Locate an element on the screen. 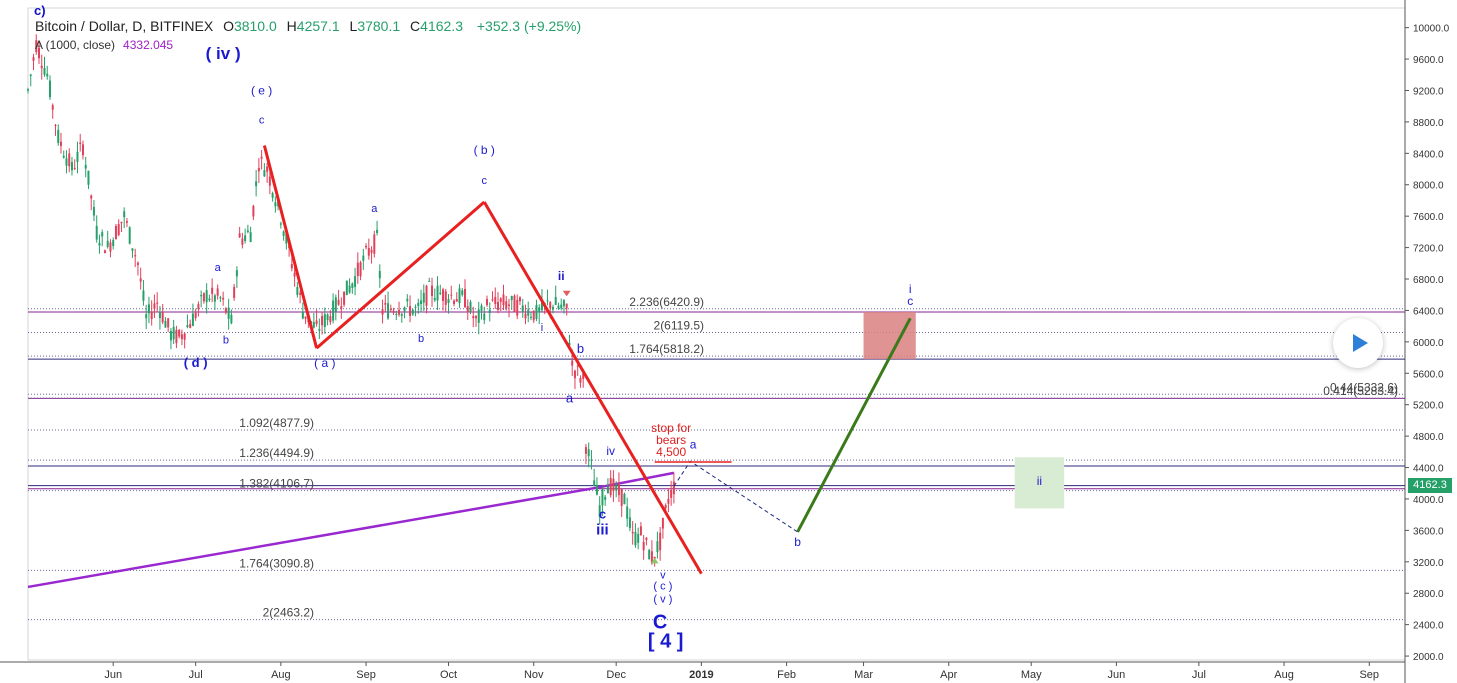 This screenshot has width=1457, height=683. wave-label: C is located at coordinates (660, 623).